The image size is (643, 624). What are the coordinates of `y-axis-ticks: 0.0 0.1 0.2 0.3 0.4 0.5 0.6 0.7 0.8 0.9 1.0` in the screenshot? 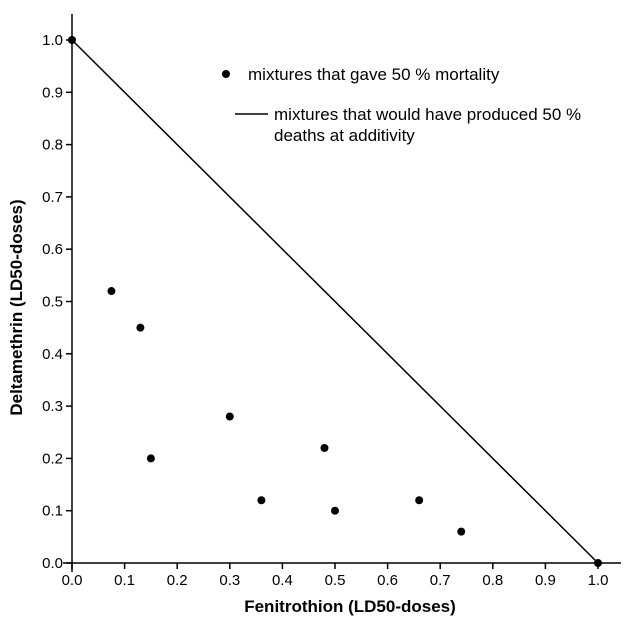 It's located at (57, 302).